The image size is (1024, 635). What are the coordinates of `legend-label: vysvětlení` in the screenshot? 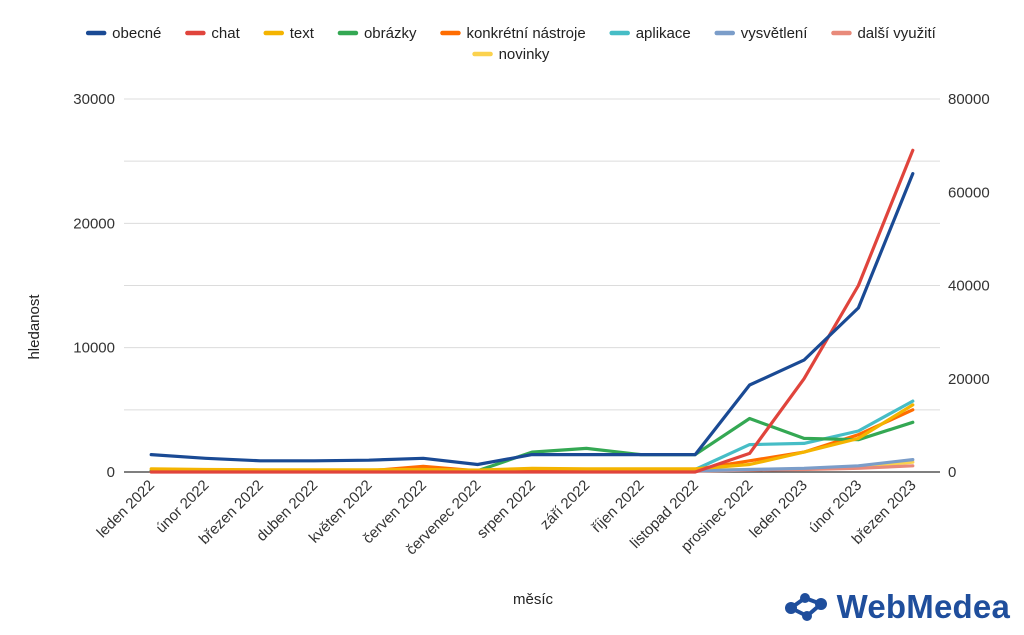 It's located at (775, 33).